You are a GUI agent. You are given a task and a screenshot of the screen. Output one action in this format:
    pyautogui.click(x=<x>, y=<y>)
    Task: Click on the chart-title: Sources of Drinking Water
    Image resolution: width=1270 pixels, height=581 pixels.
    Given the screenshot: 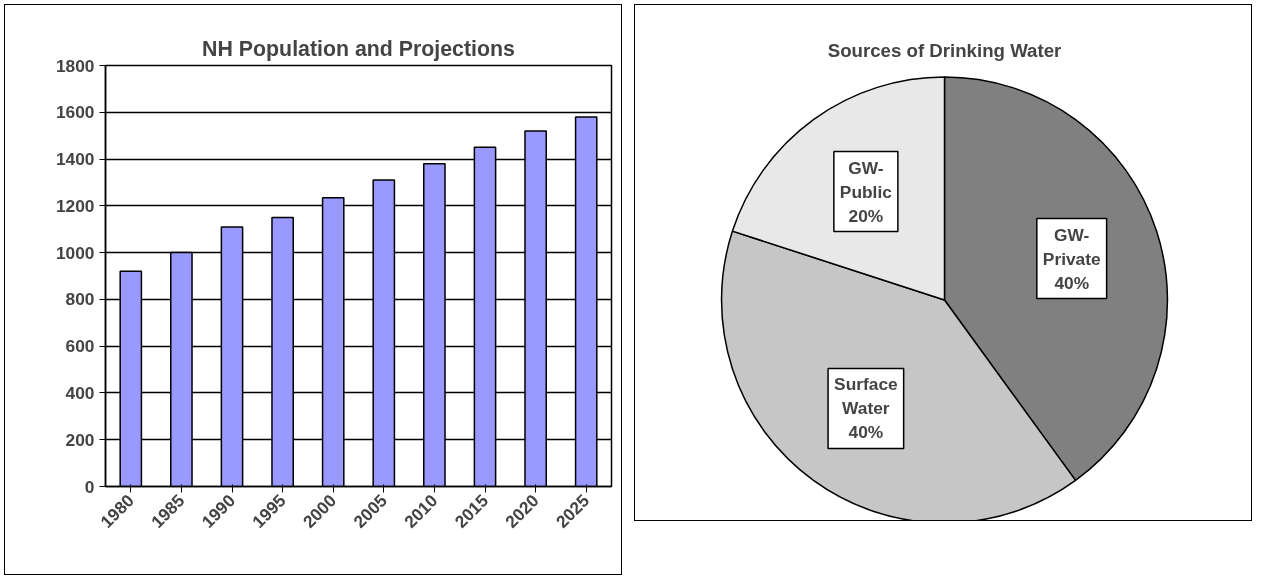 What is the action you would take?
    pyautogui.click(x=944, y=50)
    